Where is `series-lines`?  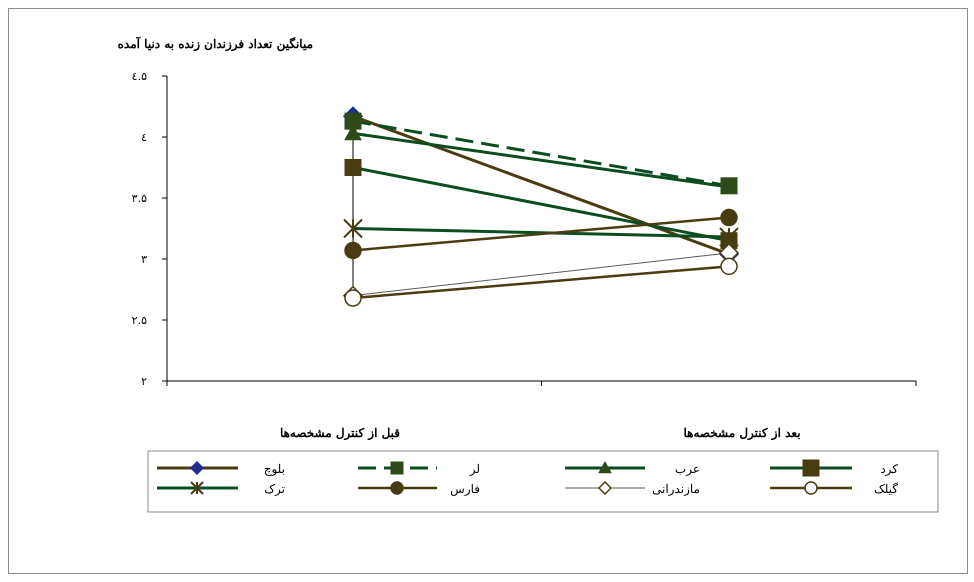 series-lines is located at coordinates (541, 207).